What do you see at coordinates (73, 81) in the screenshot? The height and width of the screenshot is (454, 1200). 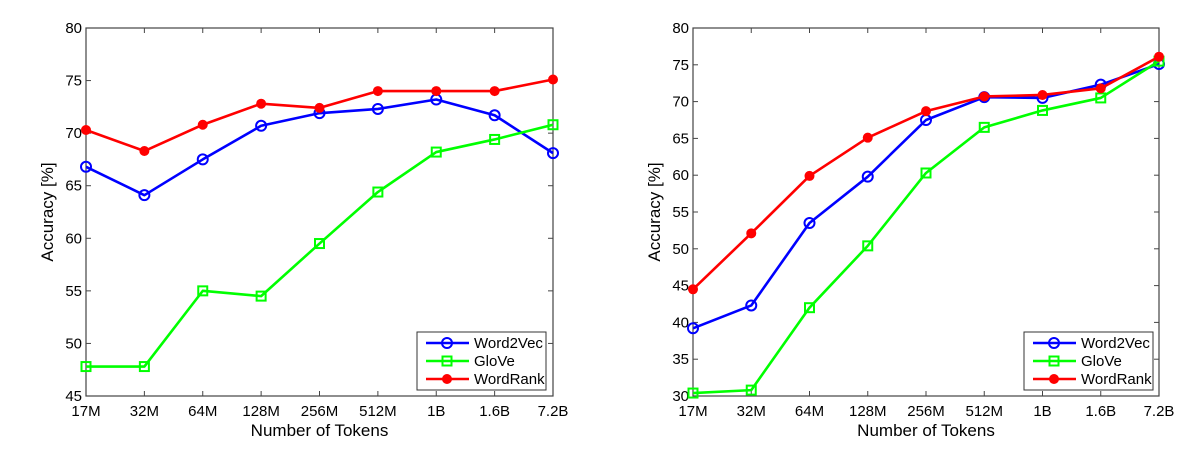 I see `y-tick-label: 75` at bounding box center [73, 81].